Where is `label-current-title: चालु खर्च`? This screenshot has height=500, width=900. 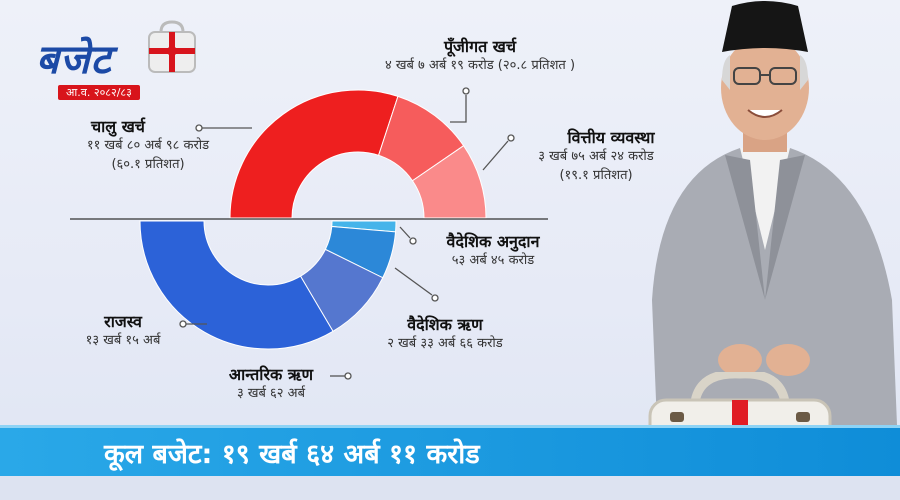 label-current-title: चालु खर्च is located at coordinates (118, 126).